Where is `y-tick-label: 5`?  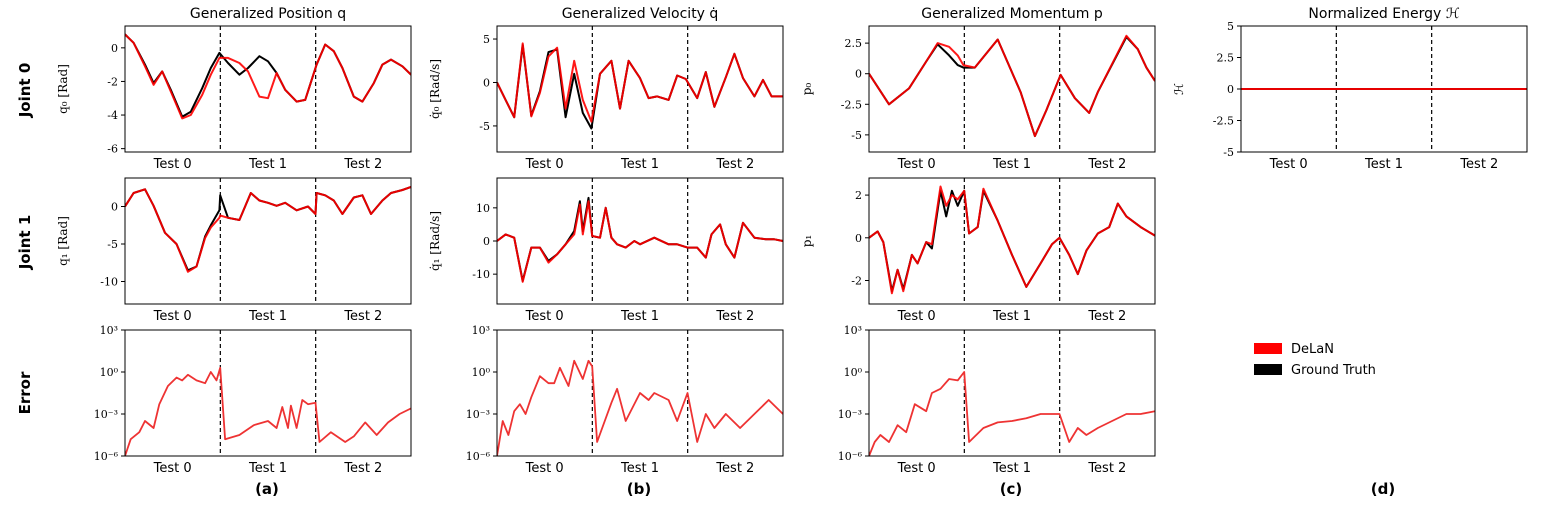
y-tick-label: 5 is located at coordinates (486, 39).